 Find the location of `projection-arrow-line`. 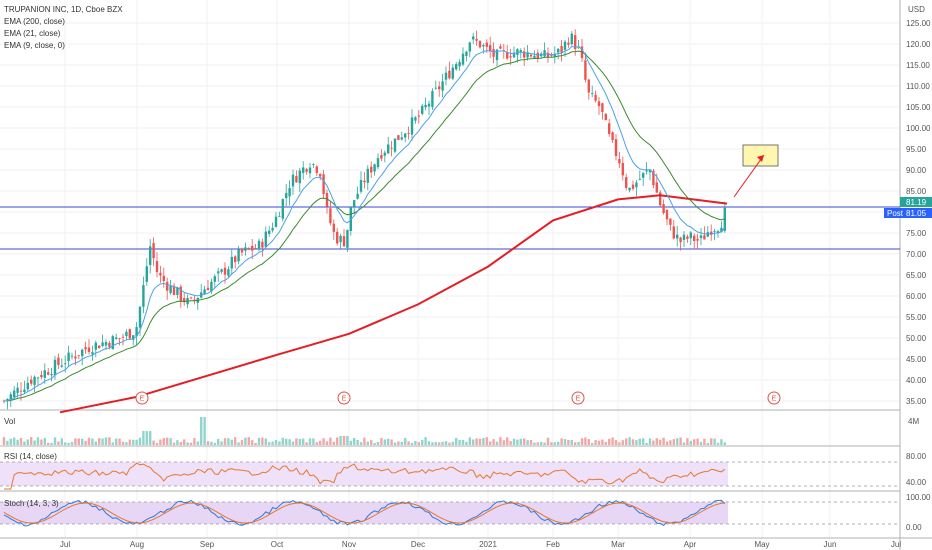

projection-arrow-line is located at coordinates (749, 176).